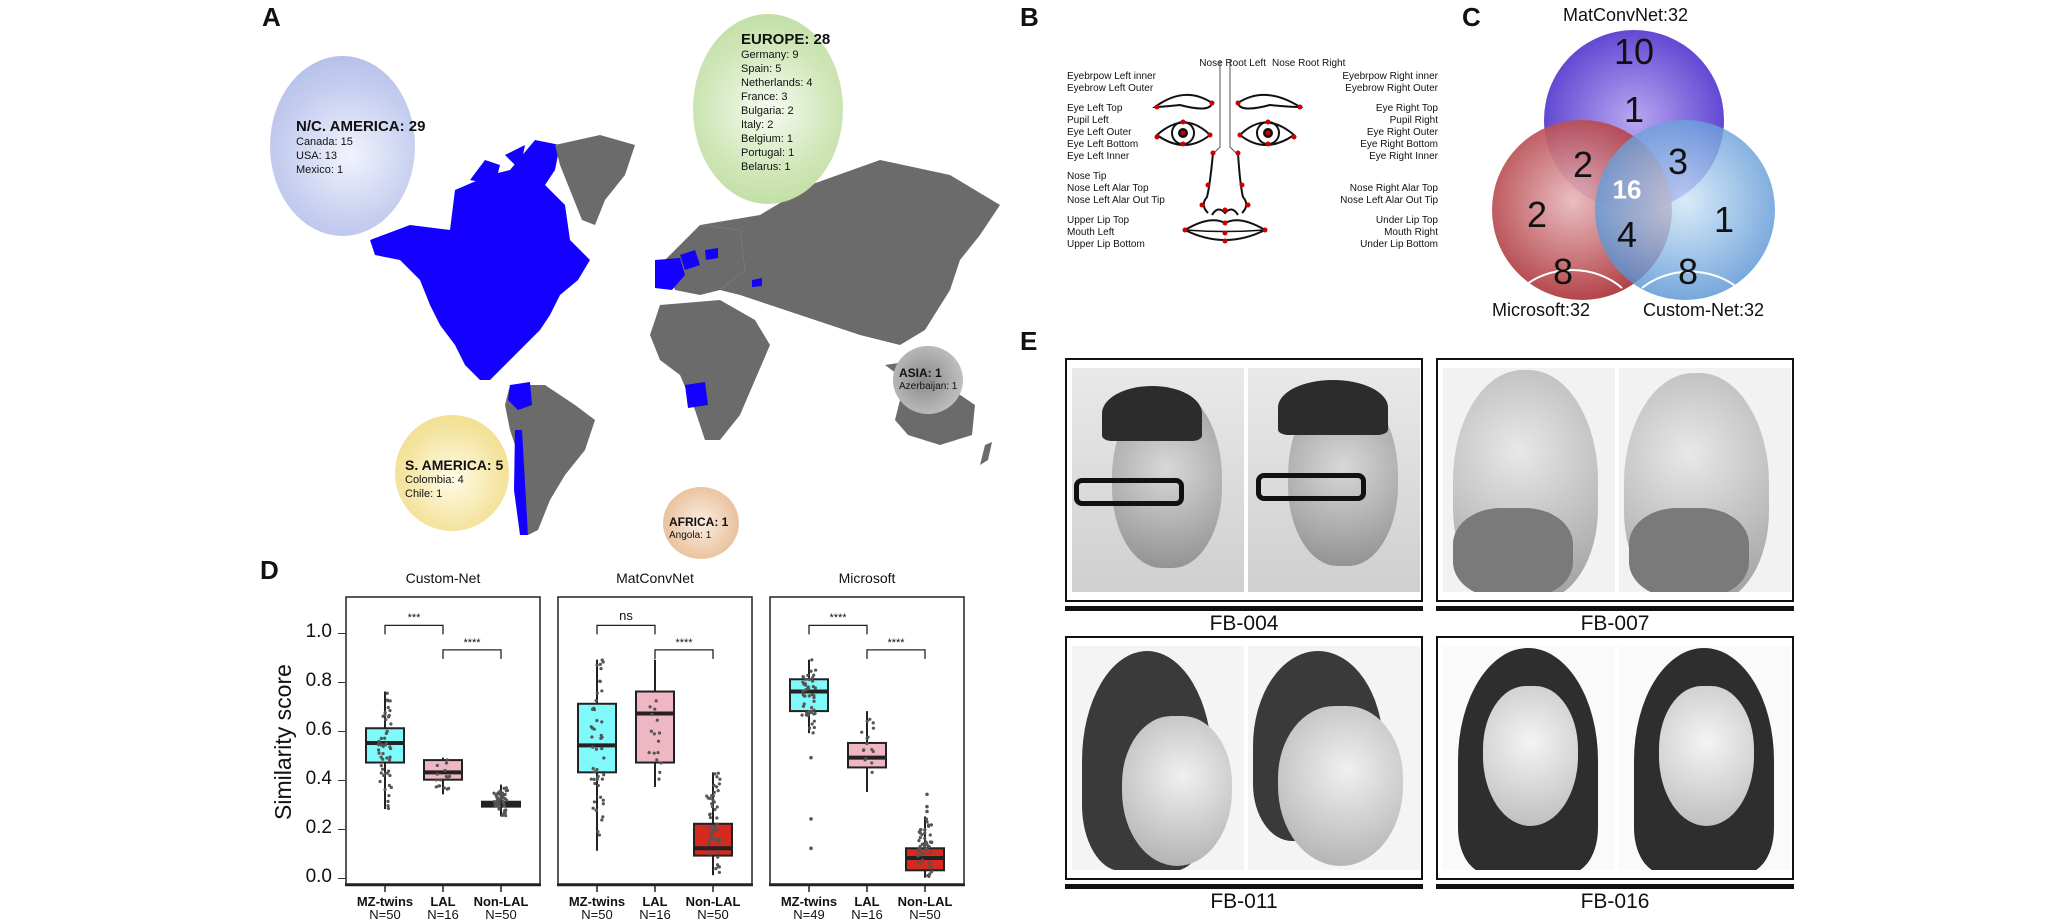 This screenshot has height=922, width=2048. Describe the element at coordinates (361, 126) in the screenshot. I see `region-title: N/C. AMERICA: 29` at that location.